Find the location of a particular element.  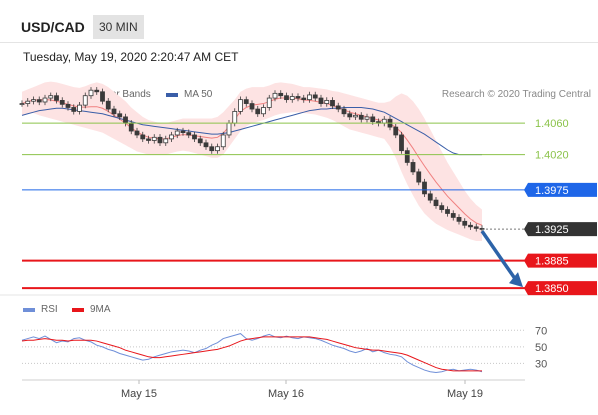

level-label: 1.3925 is located at coordinates (552, 230).